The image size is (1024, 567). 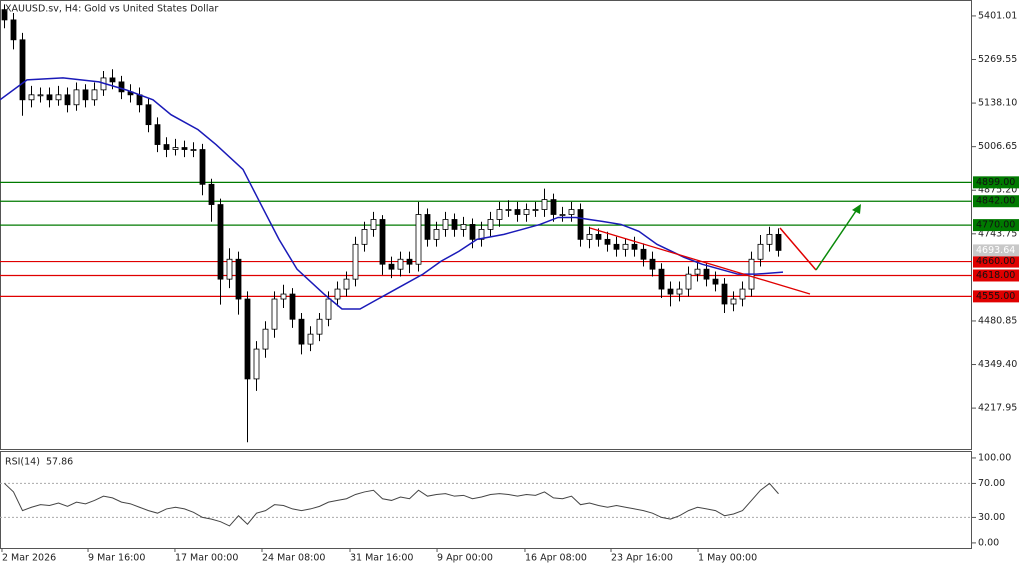 I want to click on x-tick-label: 9 Apr 00:00, so click(x=465, y=558).